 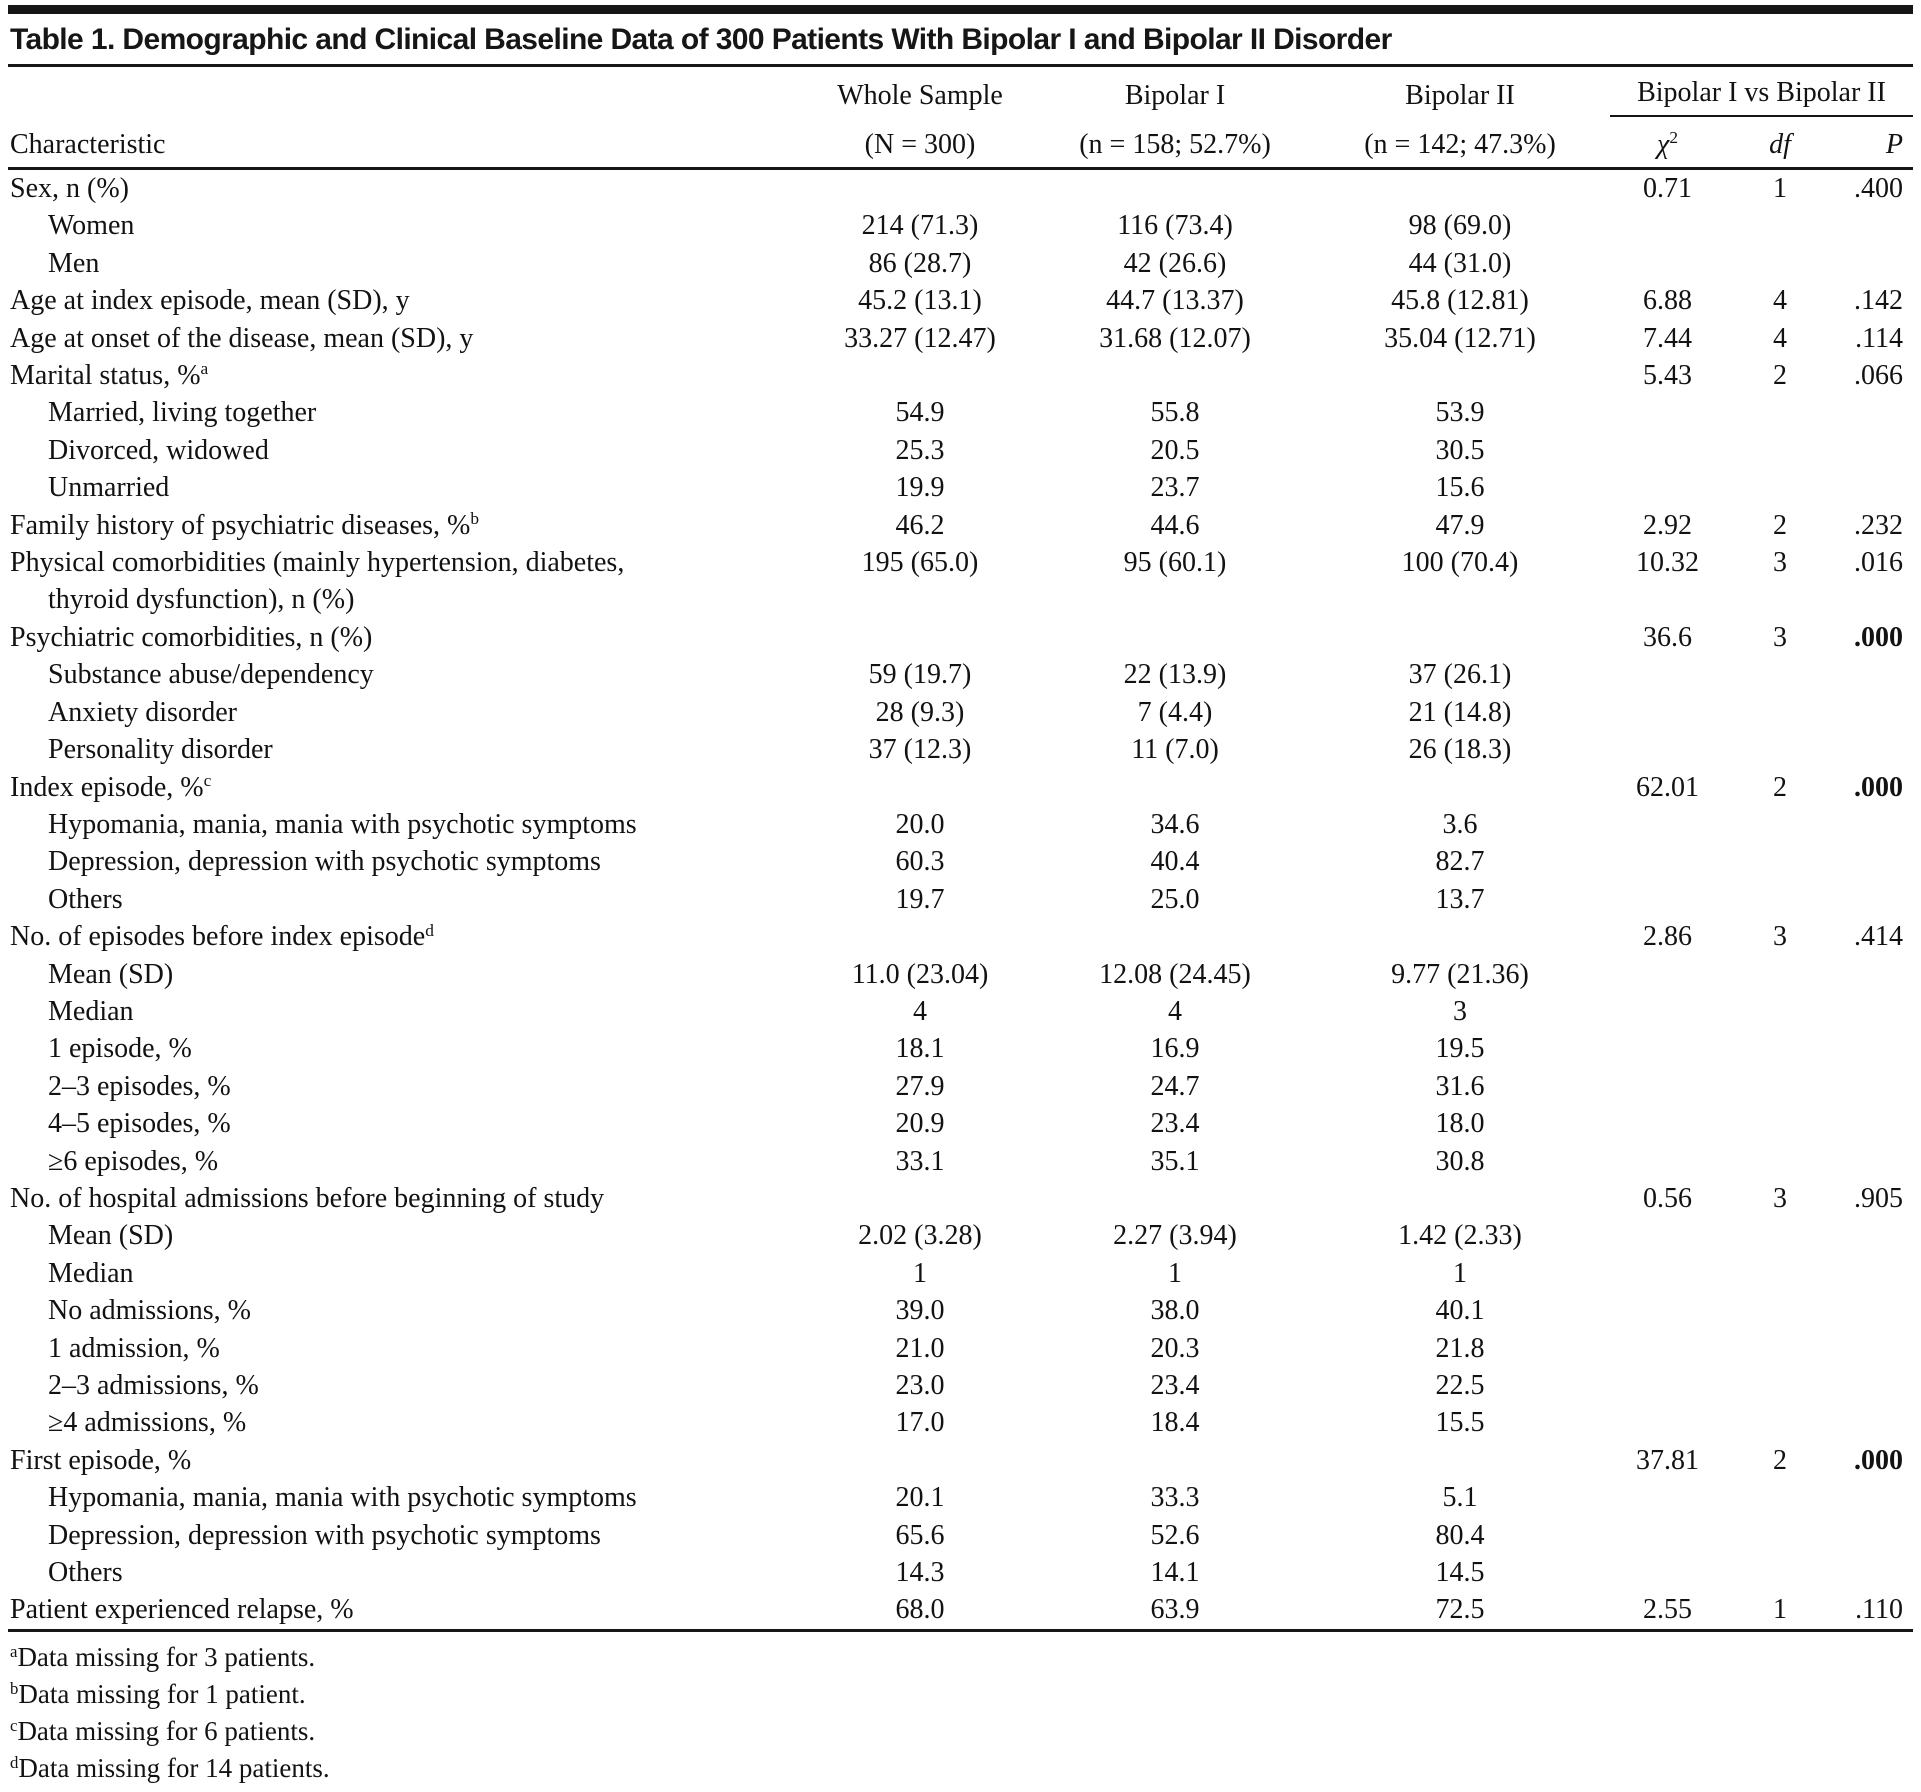 What do you see at coordinates (1460, 862) in the screenshot?
I see `bipolar2-cell: 82.7` at bounding box center [1460, 862].